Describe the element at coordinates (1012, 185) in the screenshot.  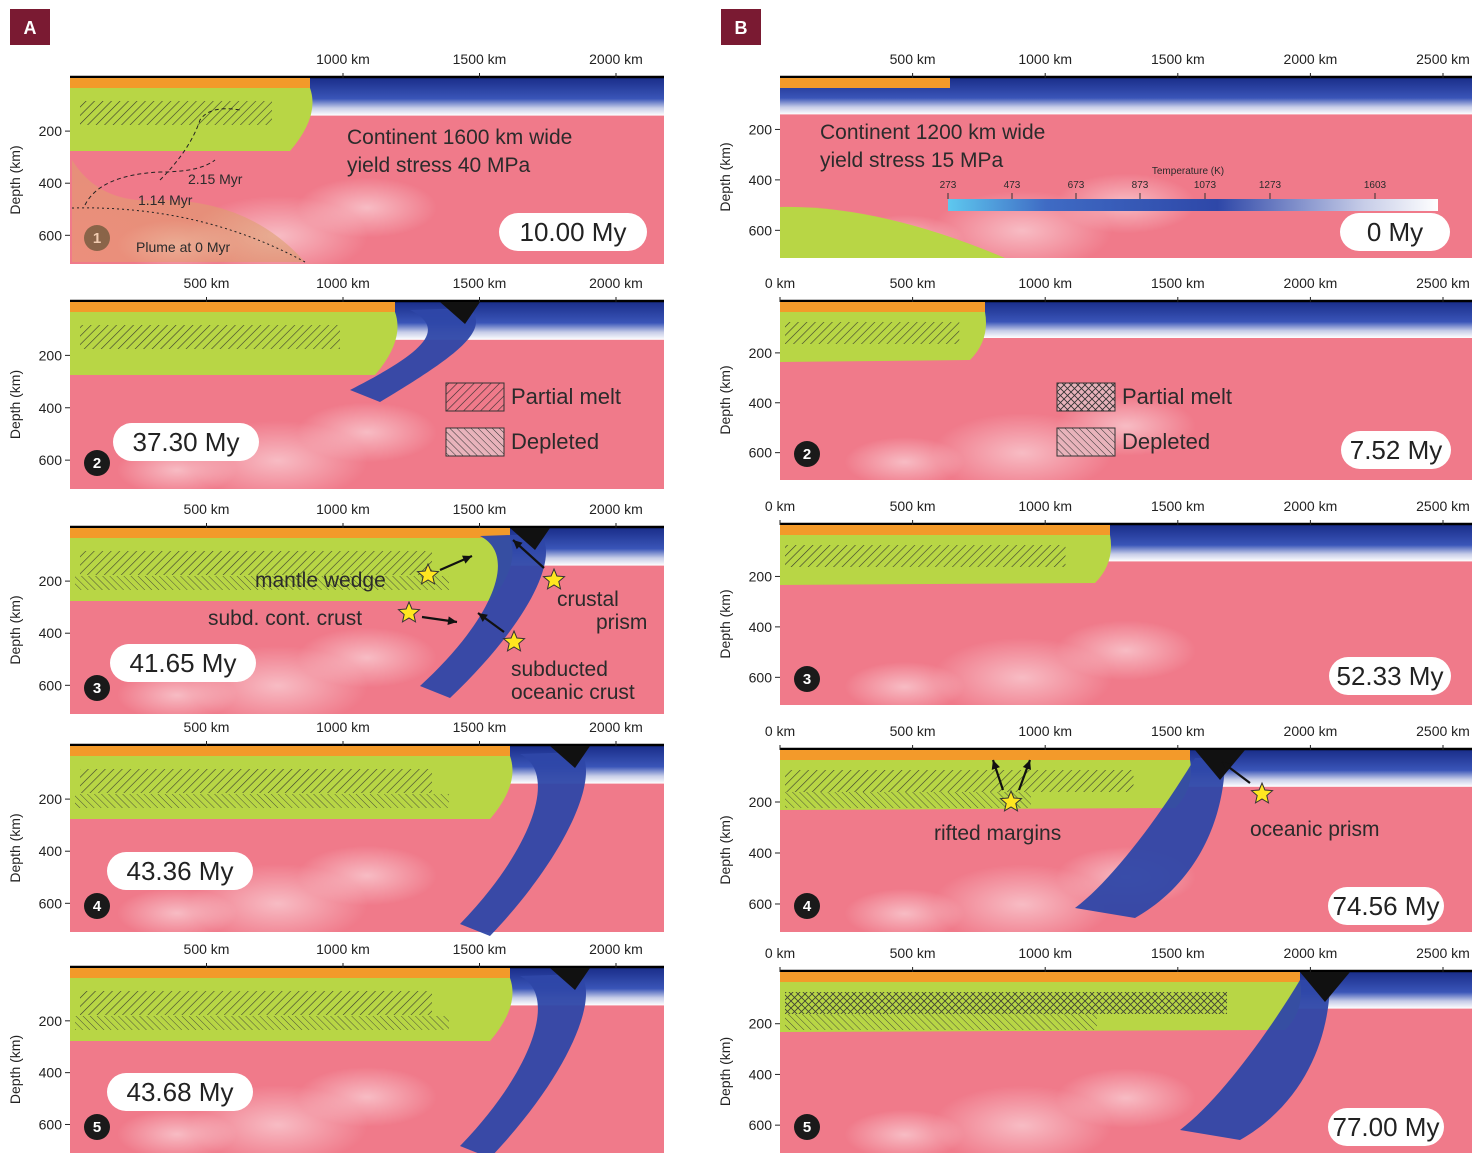
I see `colorbar-tick-label: 473` at that location.